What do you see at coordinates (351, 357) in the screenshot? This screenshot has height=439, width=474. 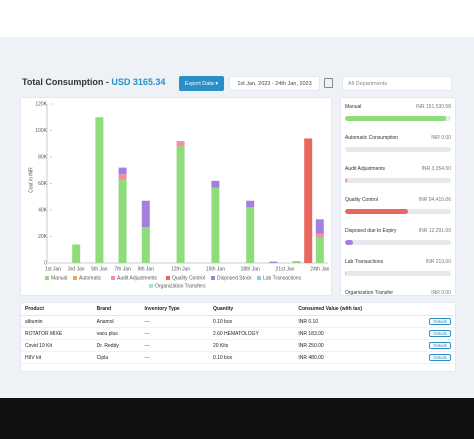 I see `table-cell: INR 480.00` at bounding box center [351, 357].